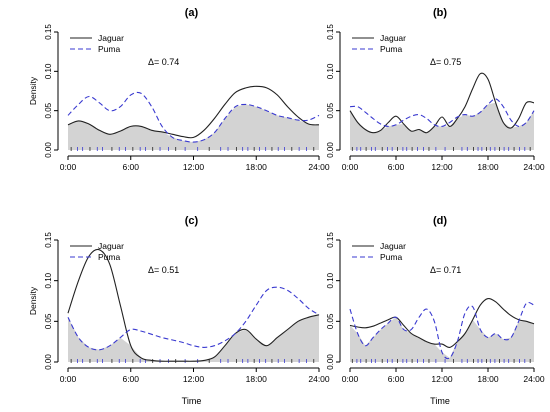 This screenshot has height=412, width=550. Describe the element at coordinates (445, 270) in the screenshot. I see `overlap-annotation: Δ= 0.71` at that location.